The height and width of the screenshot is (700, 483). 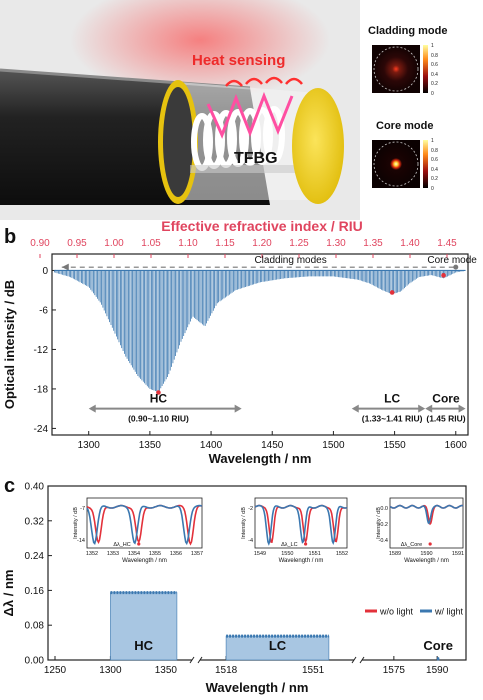 I want to click on top-tick-label: 1.20, so click(x=262, y=243).